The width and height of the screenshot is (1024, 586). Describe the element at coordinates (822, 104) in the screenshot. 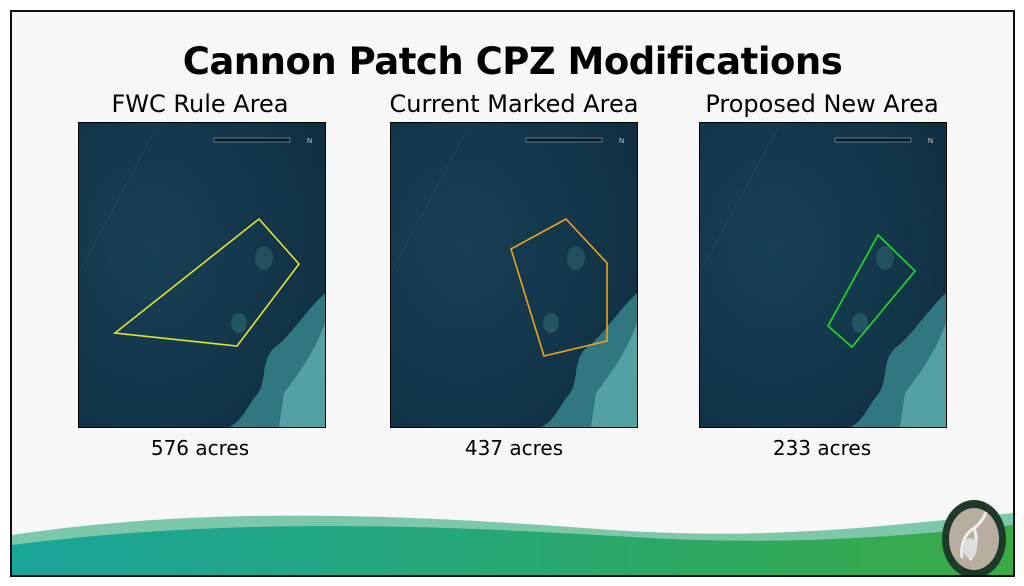

I see `panel-heading-proposed: Proposed New Area` at that location.